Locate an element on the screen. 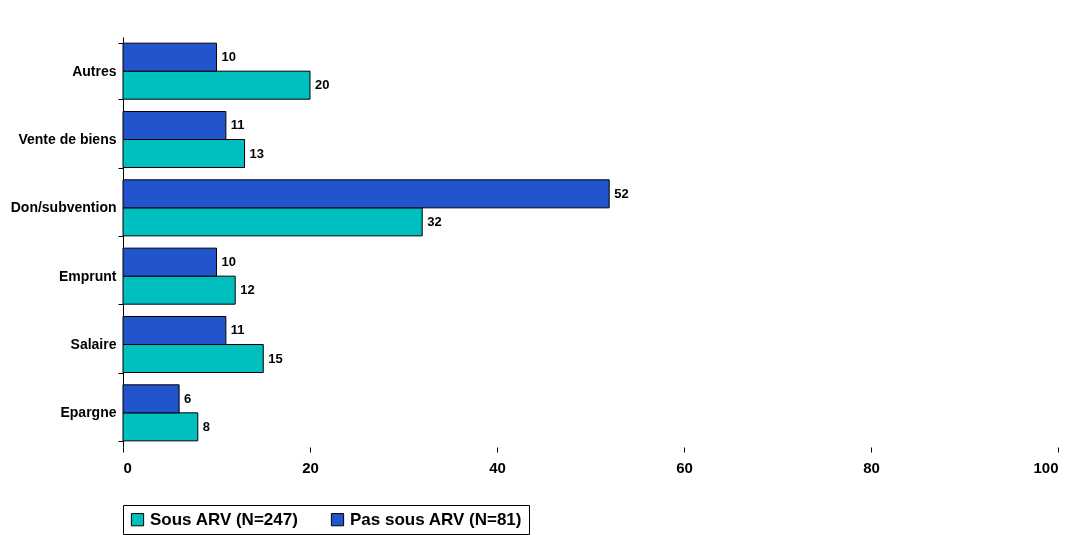  data-label: 13 is located at coordinates (257, 153).